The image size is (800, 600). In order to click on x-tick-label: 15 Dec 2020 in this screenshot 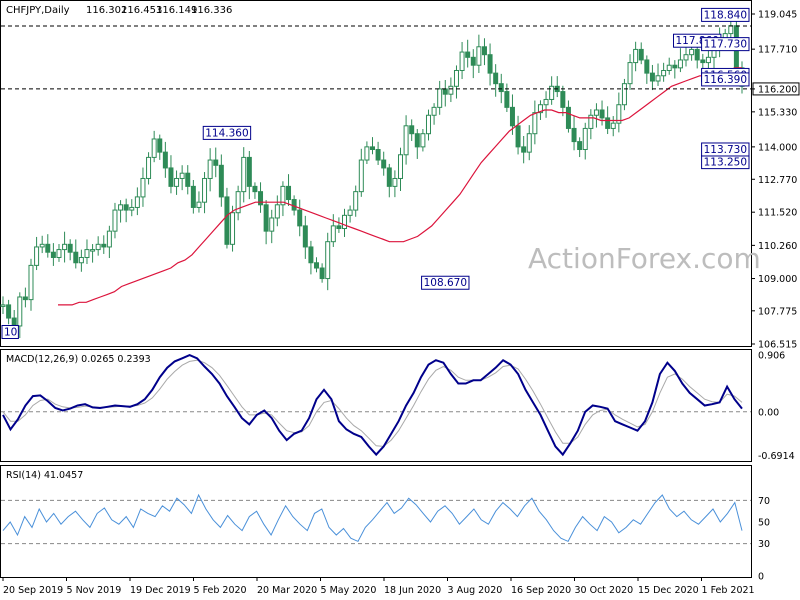, I will do `click(668, 590)`.